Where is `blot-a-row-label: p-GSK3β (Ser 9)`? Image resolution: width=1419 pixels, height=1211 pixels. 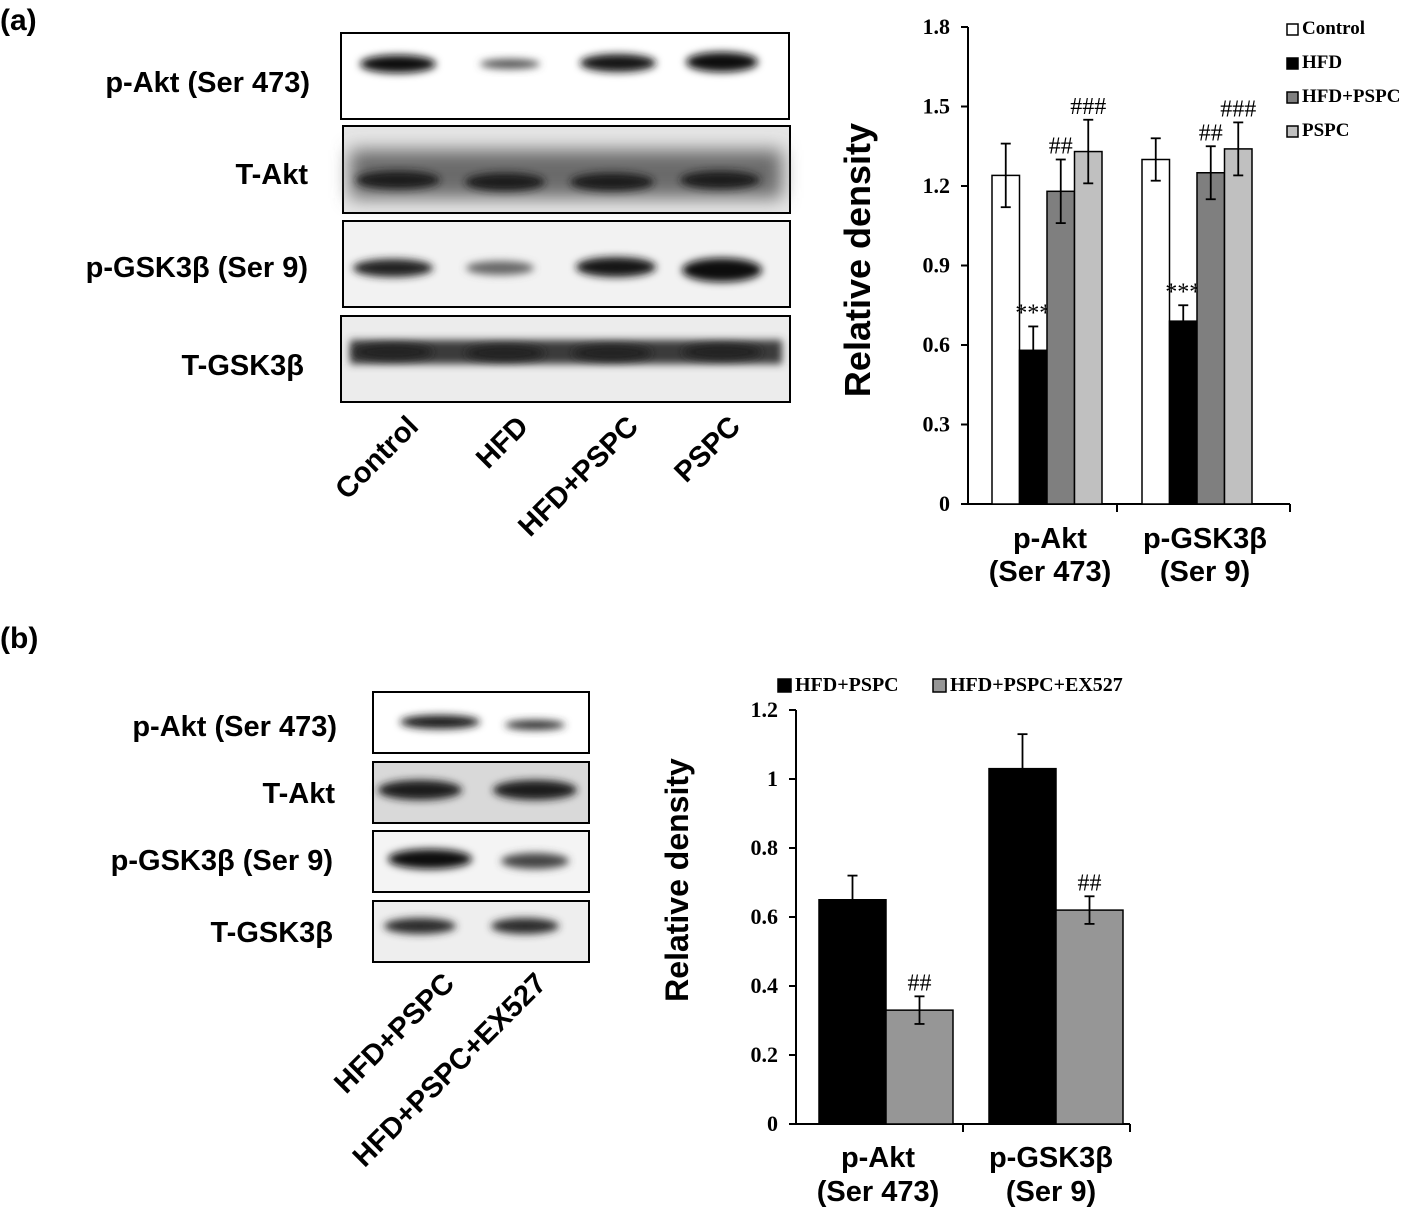 blot-a-row-label: p-GSK3β (Ser 9) is located at coordinates (197, 268).